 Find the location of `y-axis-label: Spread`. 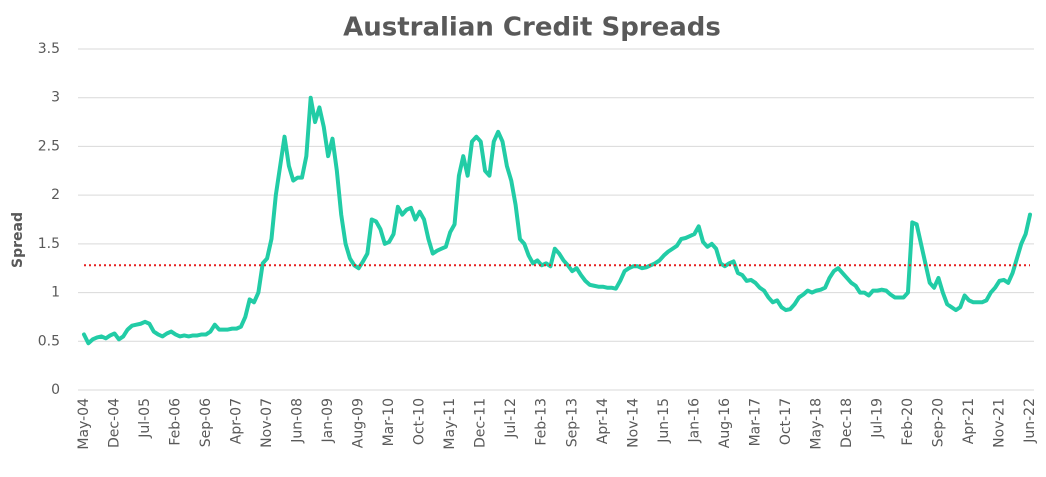

y-axis-label: Spread is located at coordinates (18, 240).